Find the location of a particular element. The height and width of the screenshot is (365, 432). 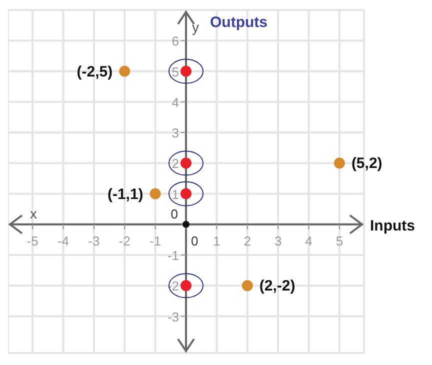

annotation: (-2,5) is located at coordinates (94, 71).